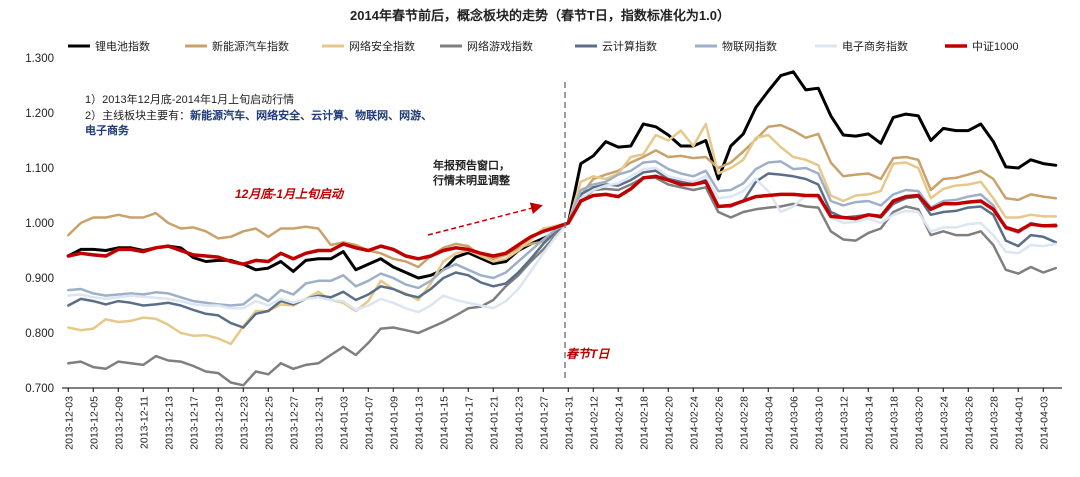 The image size is (1080, 477). I want to click on y-tick-label: 1.300, so click(39, 59).